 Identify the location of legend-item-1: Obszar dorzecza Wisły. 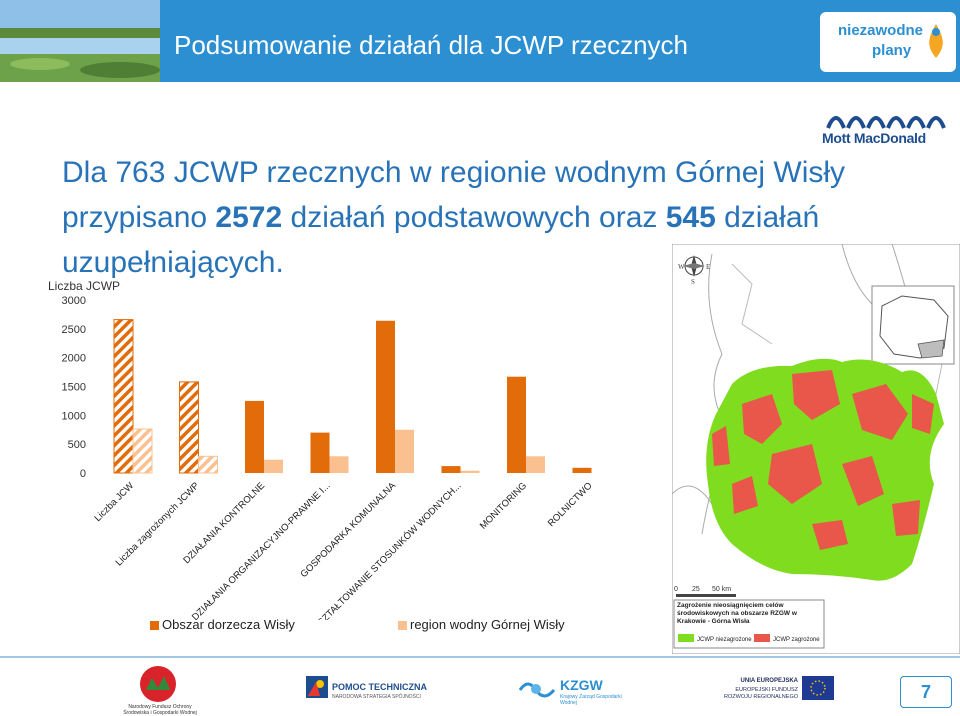
(222, 624).